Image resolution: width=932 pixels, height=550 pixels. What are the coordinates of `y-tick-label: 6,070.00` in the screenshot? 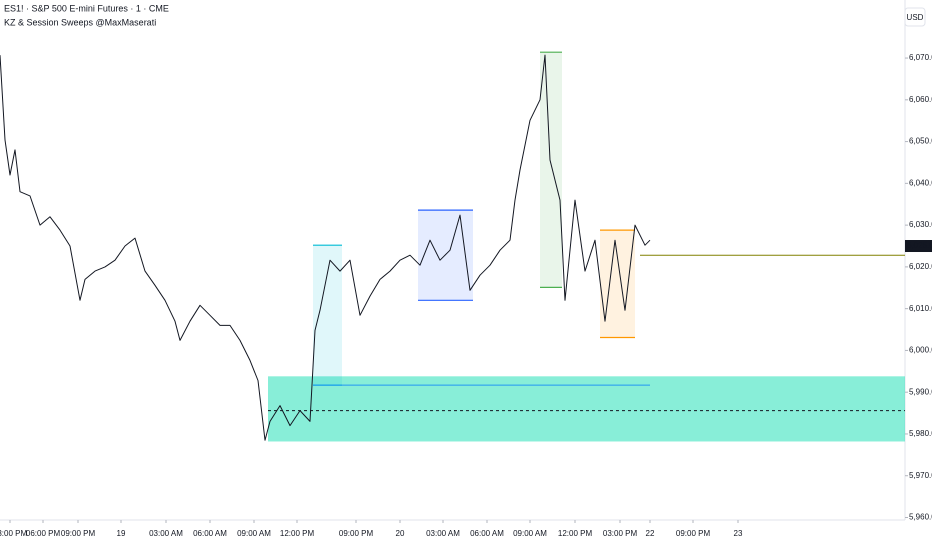 It's located at (920, 57).